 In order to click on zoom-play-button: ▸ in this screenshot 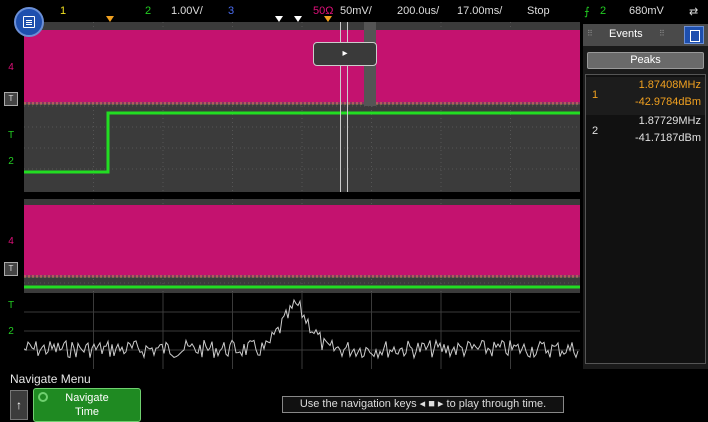, I will do `click(345, 54)`.